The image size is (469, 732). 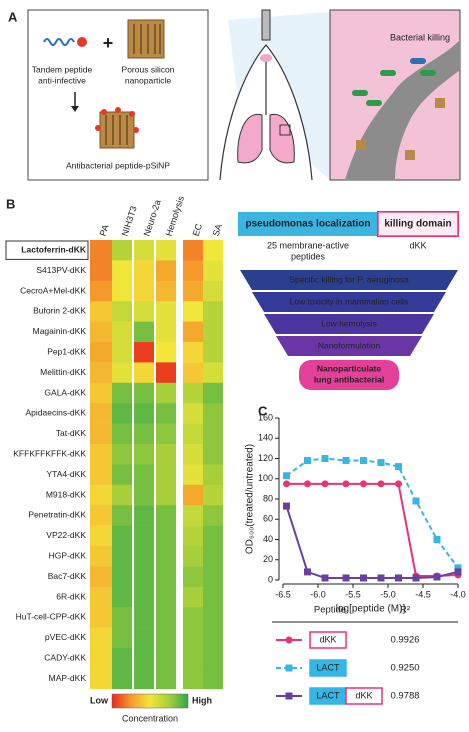 What do you see at coordinates (349, 379) in the screenshot?
I see `result-label: lung antibacterial` at bounding box center [349, 379].